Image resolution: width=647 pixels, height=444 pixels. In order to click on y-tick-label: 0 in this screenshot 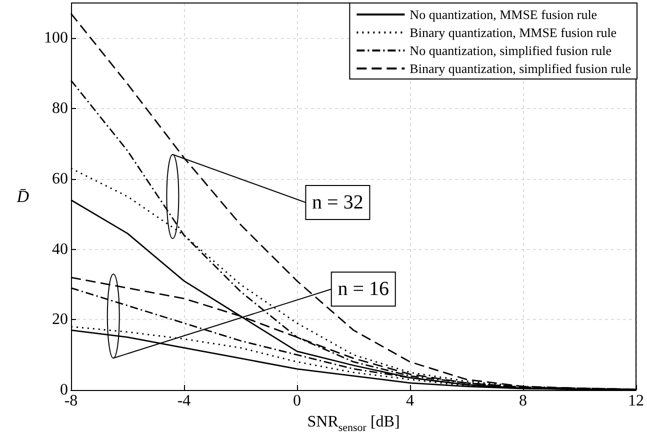, I will do `click(64, 390)`.